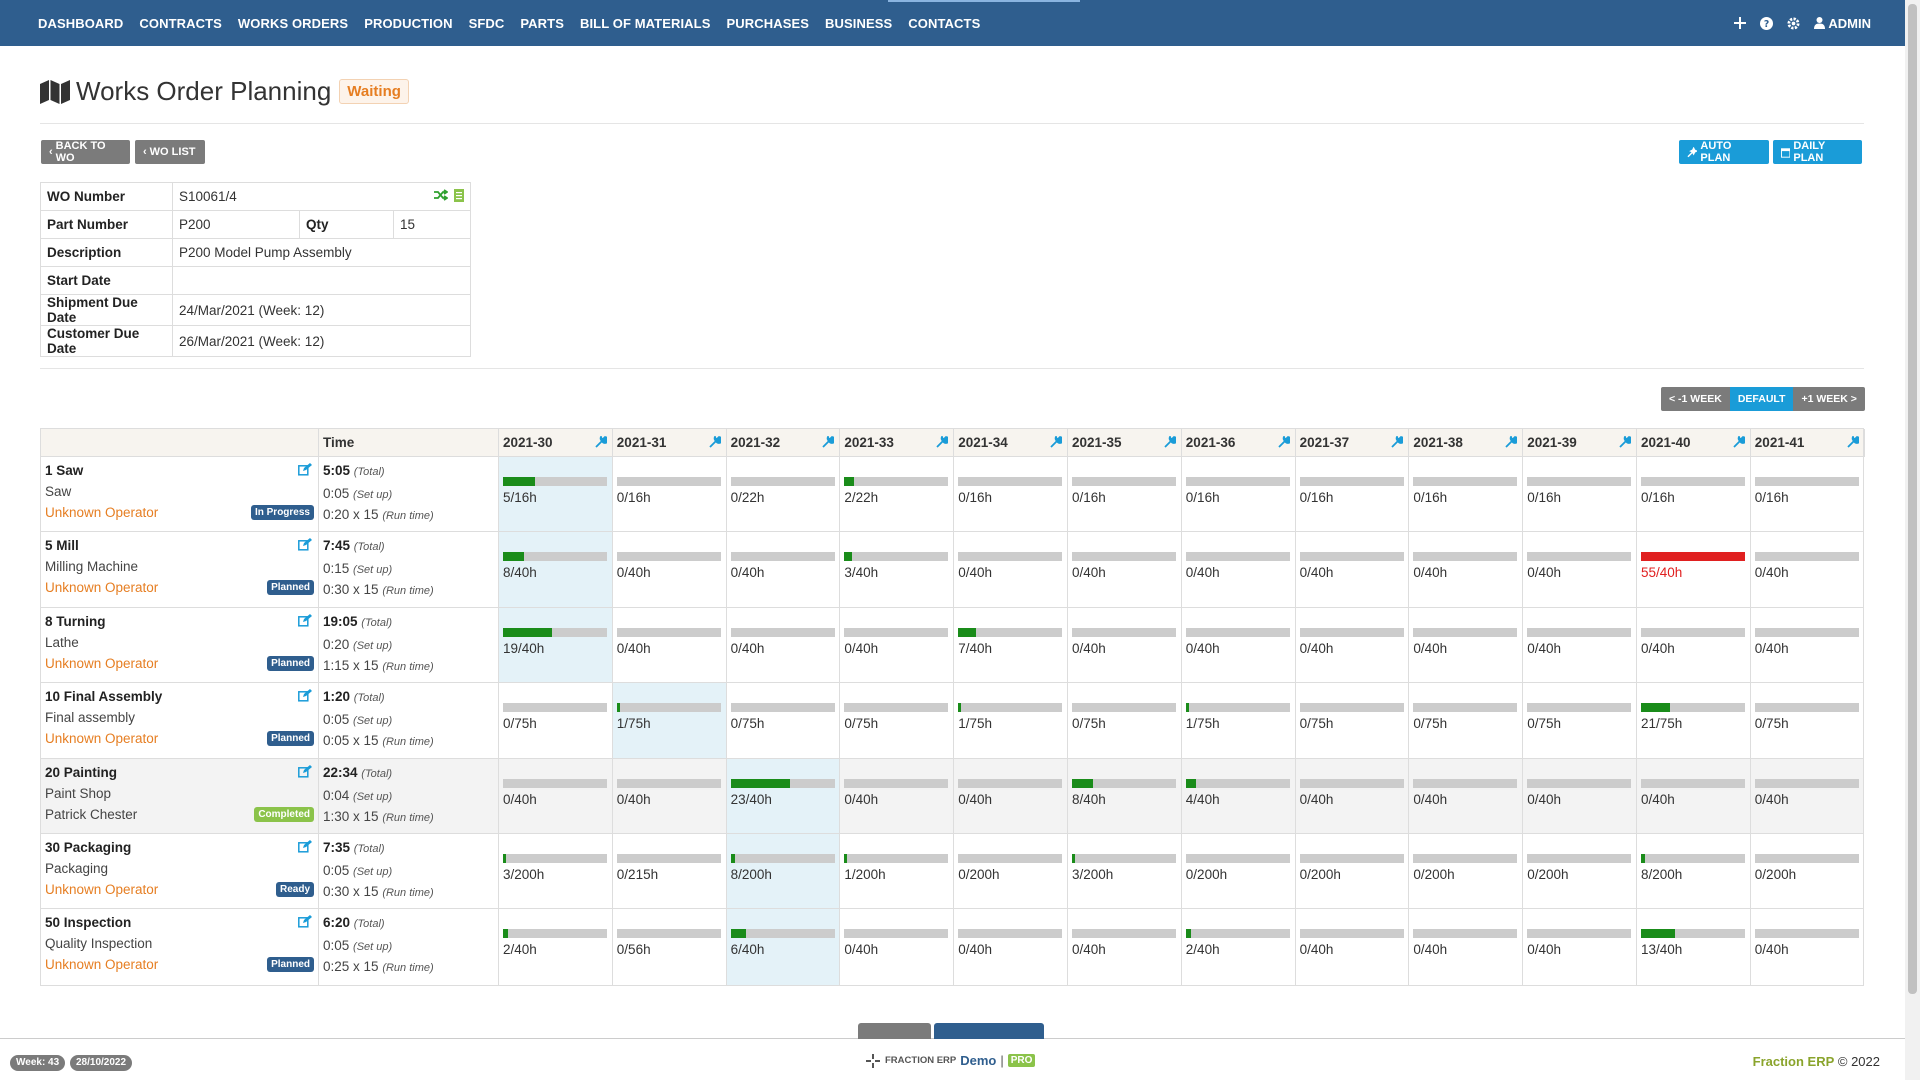 This screenshot has height=1080, width=1920. I want to click on week-load-cell: 1/200h, so click(897, 871).